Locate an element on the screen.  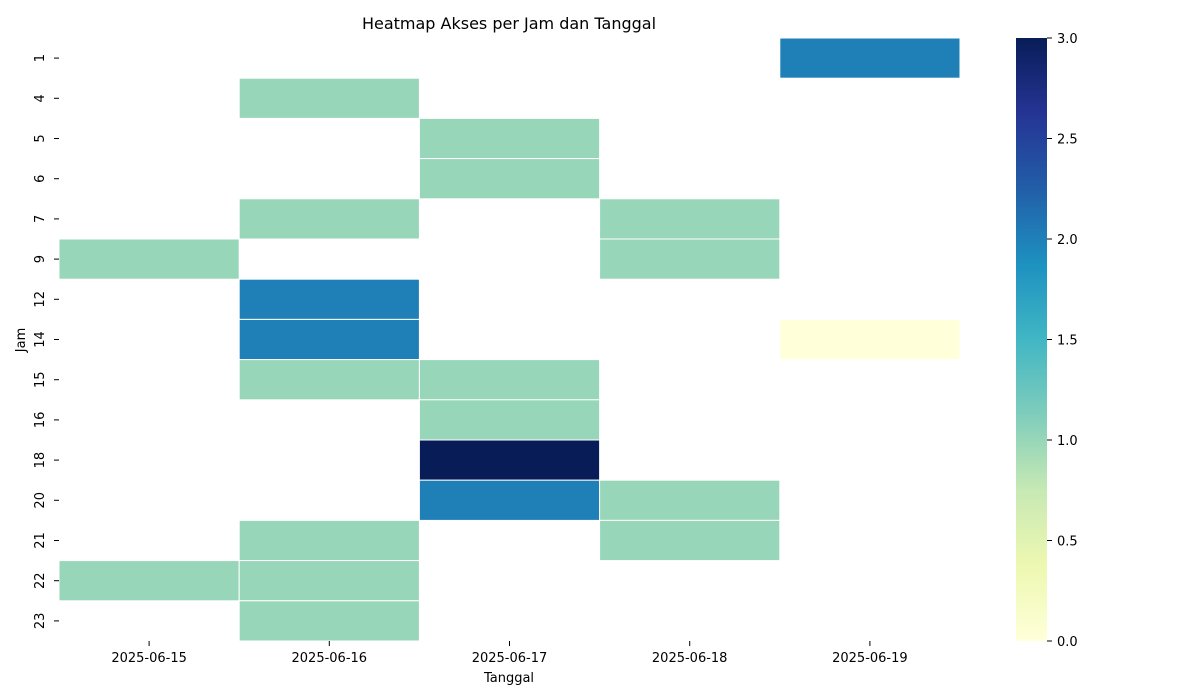
x-tick-label: 2025-06-17 is located at coordinates (510, 658).